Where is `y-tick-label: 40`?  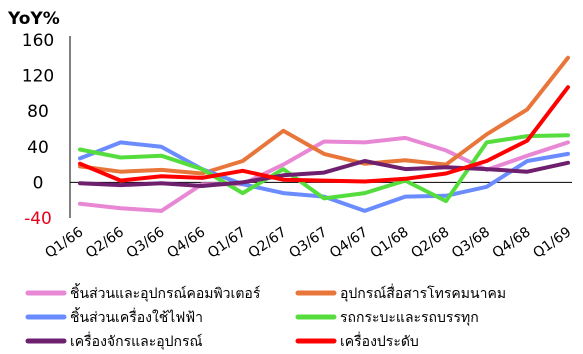 y-tick-label: 40 is located at coordinates (38, 148).